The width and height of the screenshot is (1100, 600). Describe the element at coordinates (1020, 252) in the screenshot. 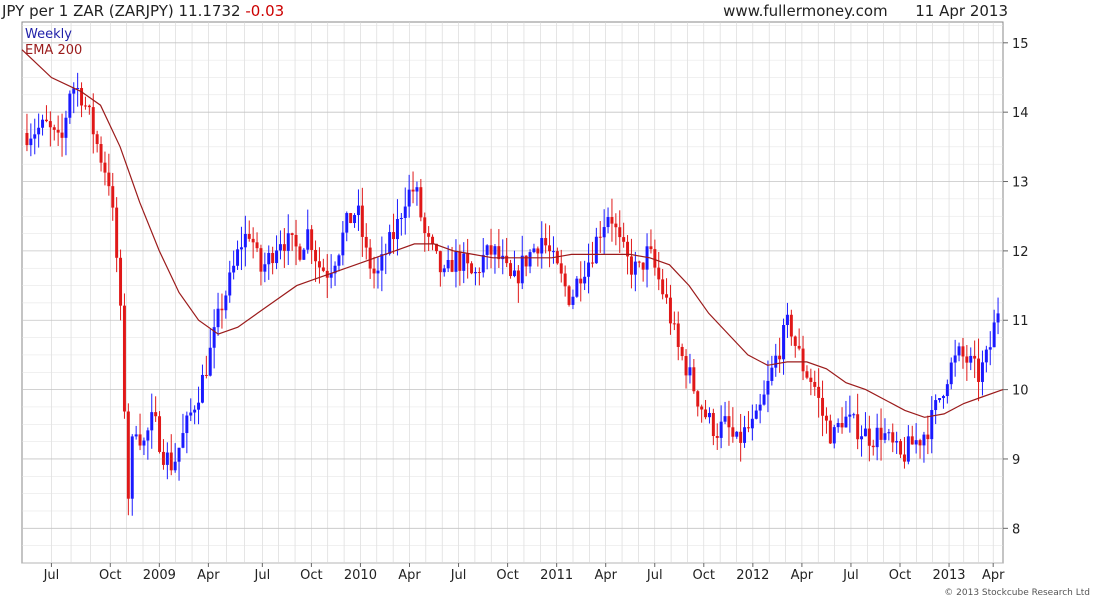

I see `y-tick-label: 12` at that location.